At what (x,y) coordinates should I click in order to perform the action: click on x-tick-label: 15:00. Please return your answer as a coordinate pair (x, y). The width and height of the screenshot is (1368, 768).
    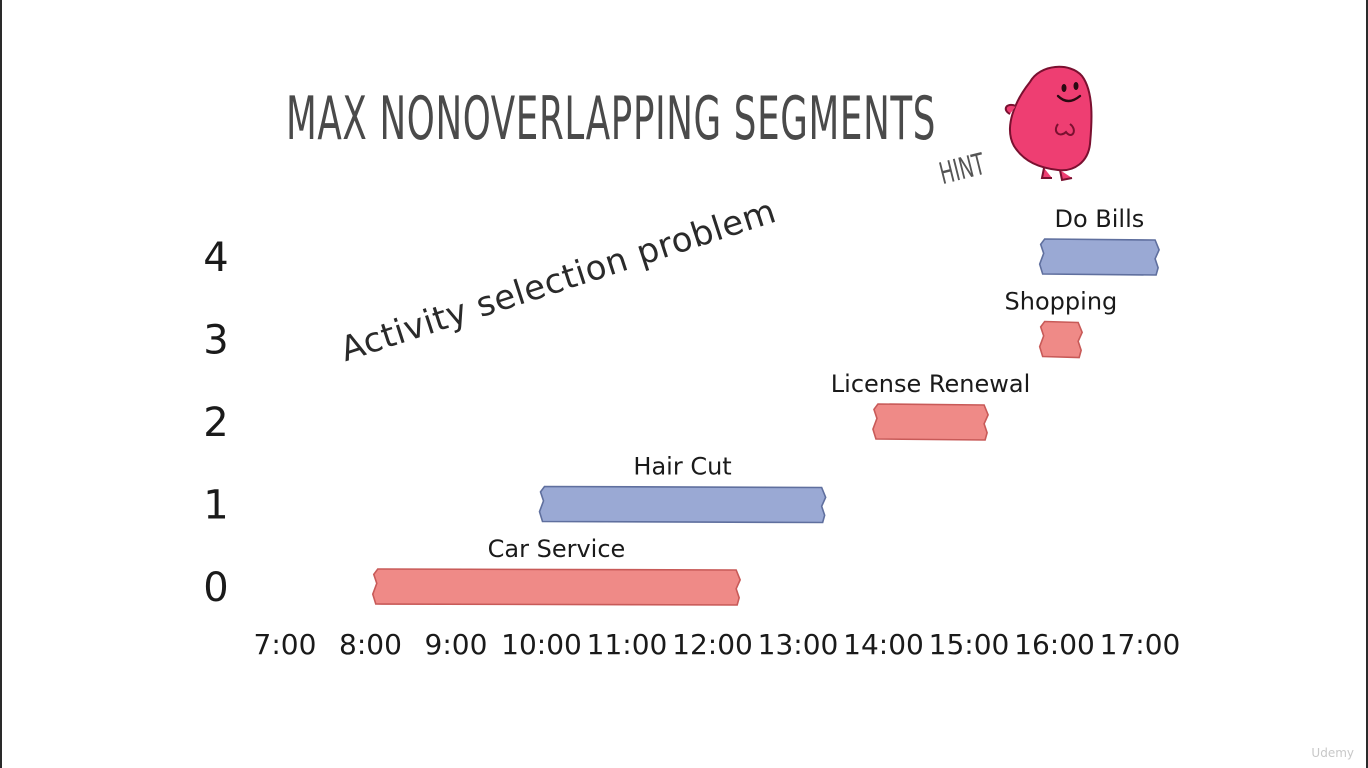
    Looking at the image, I should click on (969, 644).